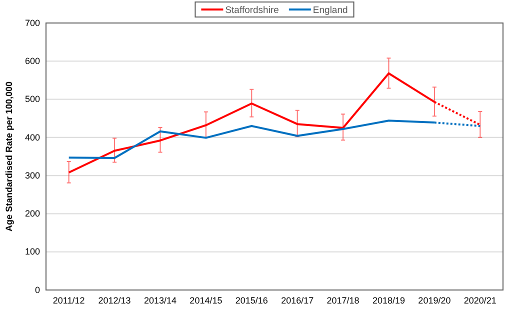 The height and width of the screenshot is (309, 509). I want to click on y-tick-label: 200, so click(32, 213).